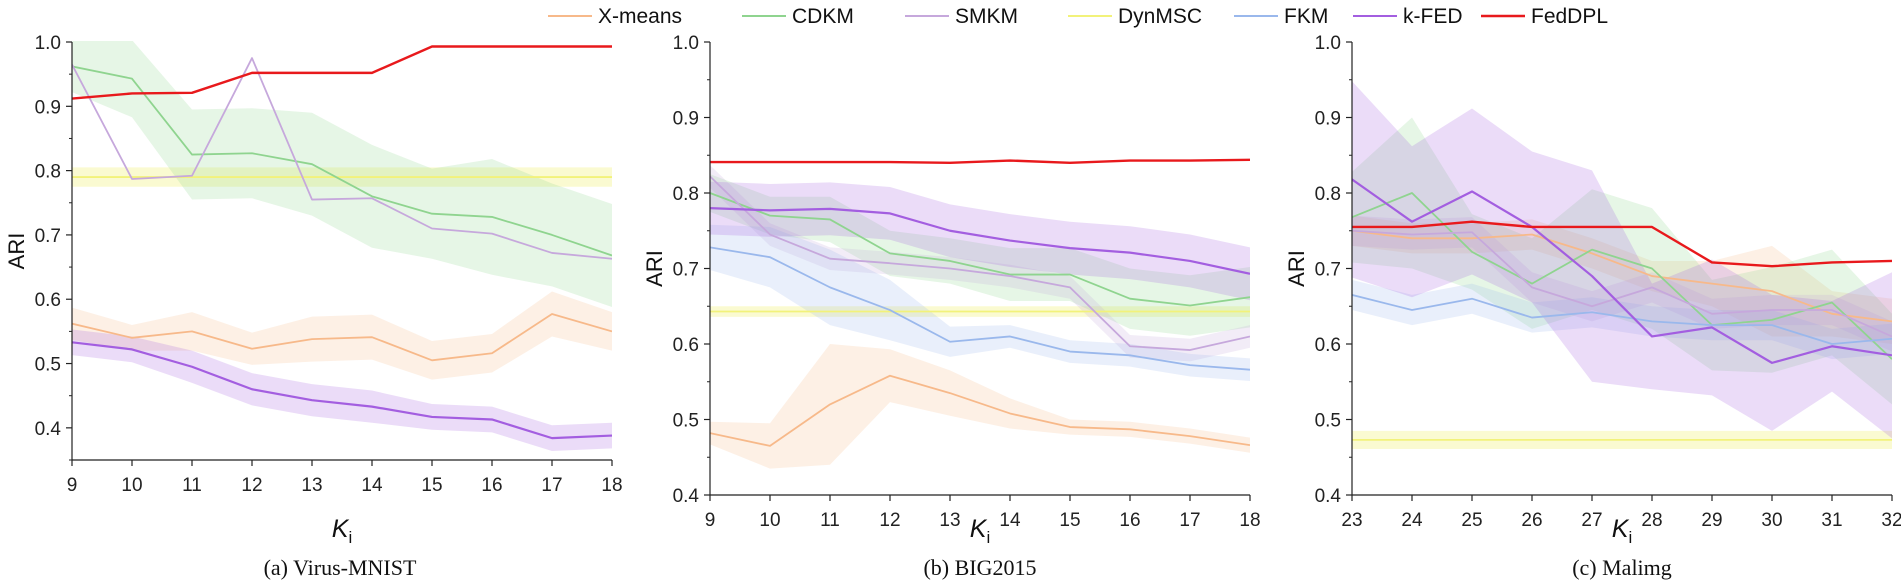 The height and width of the screenshot is (584, 1901). Describe the element at coordinates (1351, 520) in the screenshot. I see `x-tick-label: 23` at that location.